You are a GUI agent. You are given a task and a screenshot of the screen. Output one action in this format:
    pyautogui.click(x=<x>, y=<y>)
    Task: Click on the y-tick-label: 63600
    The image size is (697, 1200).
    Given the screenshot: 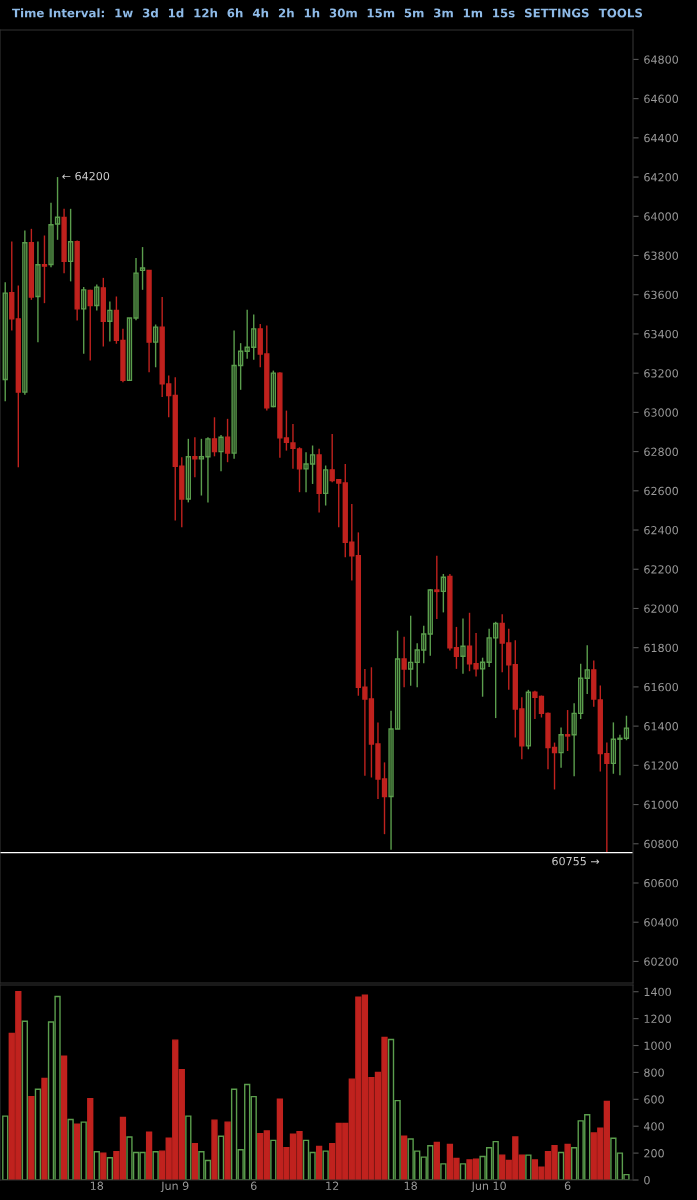 What is the action you would take?
    pyautogui.click(x=661, y=295)
    